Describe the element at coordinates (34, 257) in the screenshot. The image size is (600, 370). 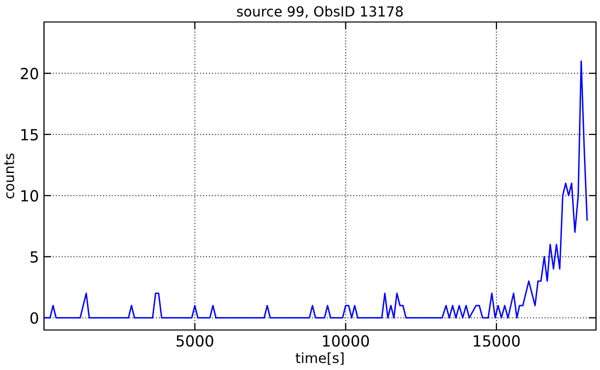
I see `y-tick-label: 5` at that location.